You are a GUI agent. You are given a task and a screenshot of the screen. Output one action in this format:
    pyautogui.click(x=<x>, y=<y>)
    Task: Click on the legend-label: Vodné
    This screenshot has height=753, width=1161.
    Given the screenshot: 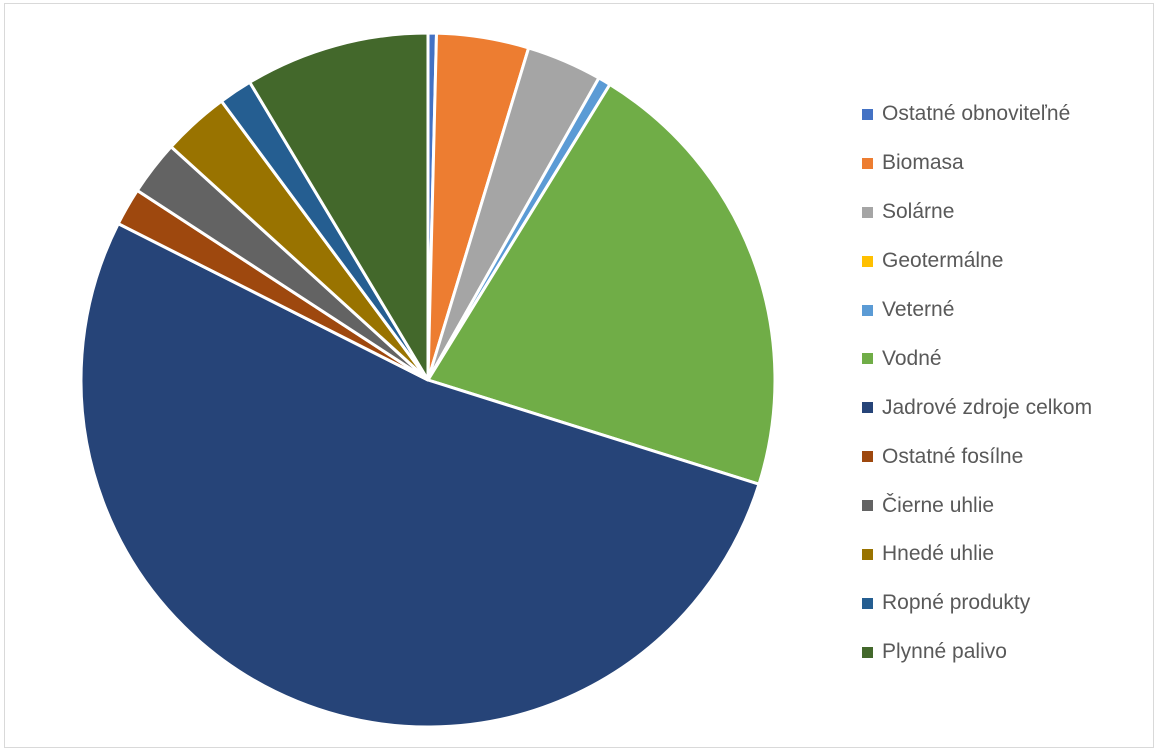 What is the action you would take?
    pyautogui.click(x=912, y=358)
    